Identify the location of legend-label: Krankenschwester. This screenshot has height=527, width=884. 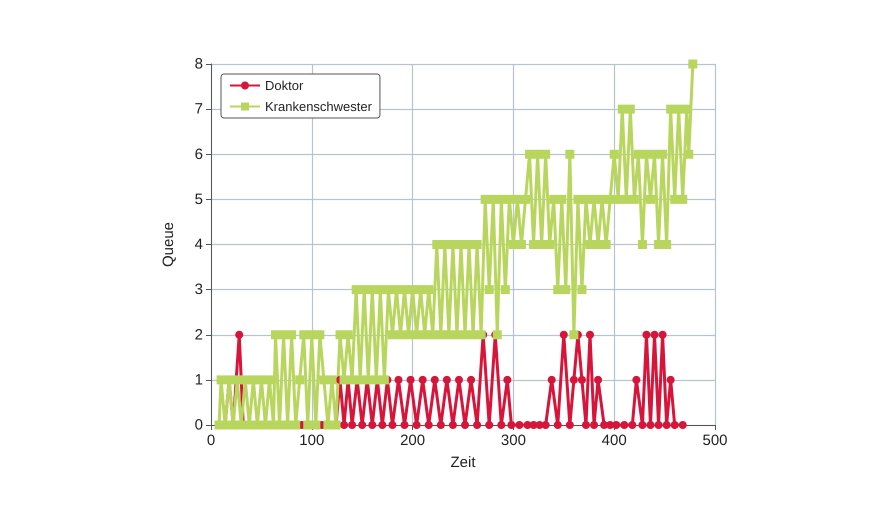
(319, 106).